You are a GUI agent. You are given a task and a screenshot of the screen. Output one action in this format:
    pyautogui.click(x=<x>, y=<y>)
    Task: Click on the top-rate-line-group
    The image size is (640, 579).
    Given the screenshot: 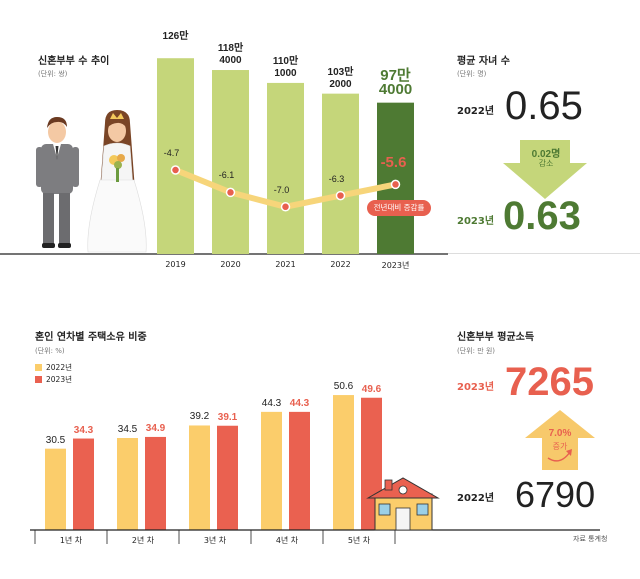 What is the action you would take?
    pyautogui.click(x=285, y=188)
    